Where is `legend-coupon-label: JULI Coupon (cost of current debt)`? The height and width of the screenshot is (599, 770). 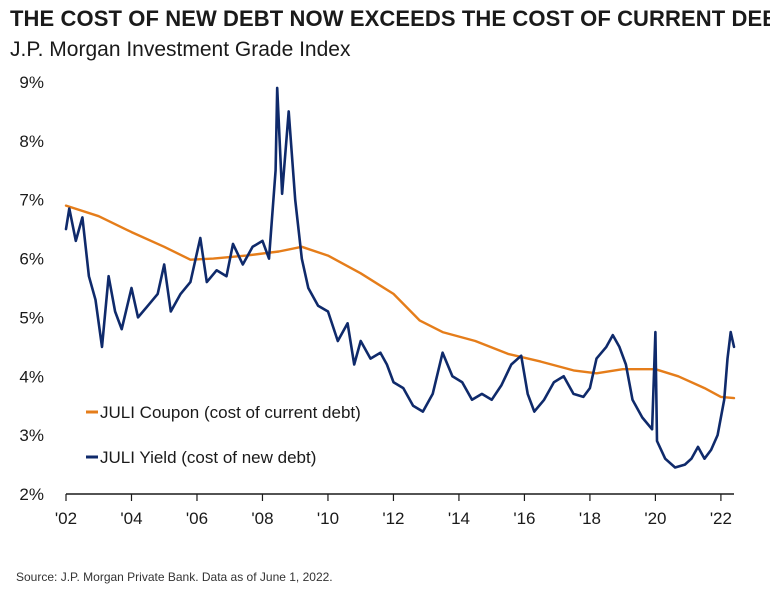
legend-coupon-label: JULI Coupon (cost of current debt) is located at coordinates (230, 412).